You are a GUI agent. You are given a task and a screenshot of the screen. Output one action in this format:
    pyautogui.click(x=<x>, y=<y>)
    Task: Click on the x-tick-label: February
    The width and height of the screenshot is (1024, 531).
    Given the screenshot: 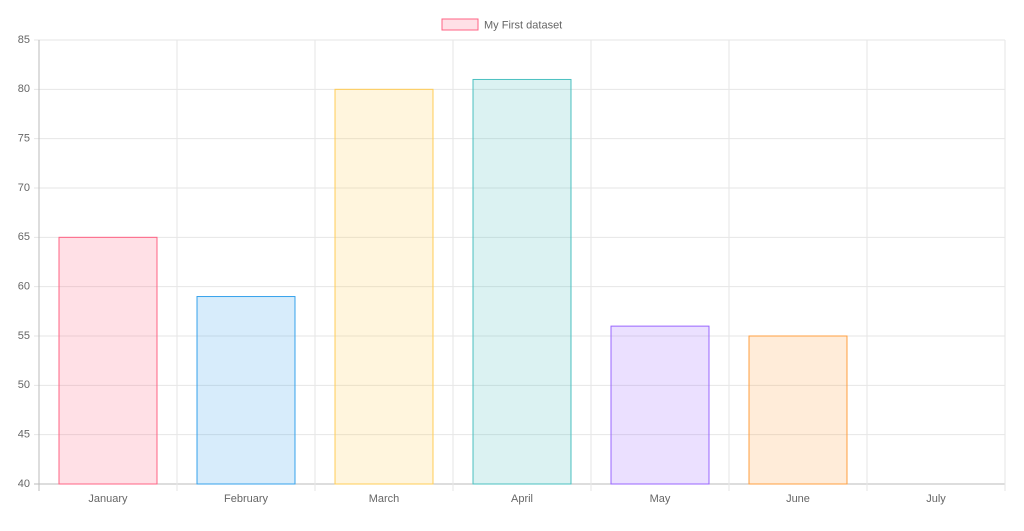 What is the action you would take?
    pyautogui.click(x=246, y=499)
    